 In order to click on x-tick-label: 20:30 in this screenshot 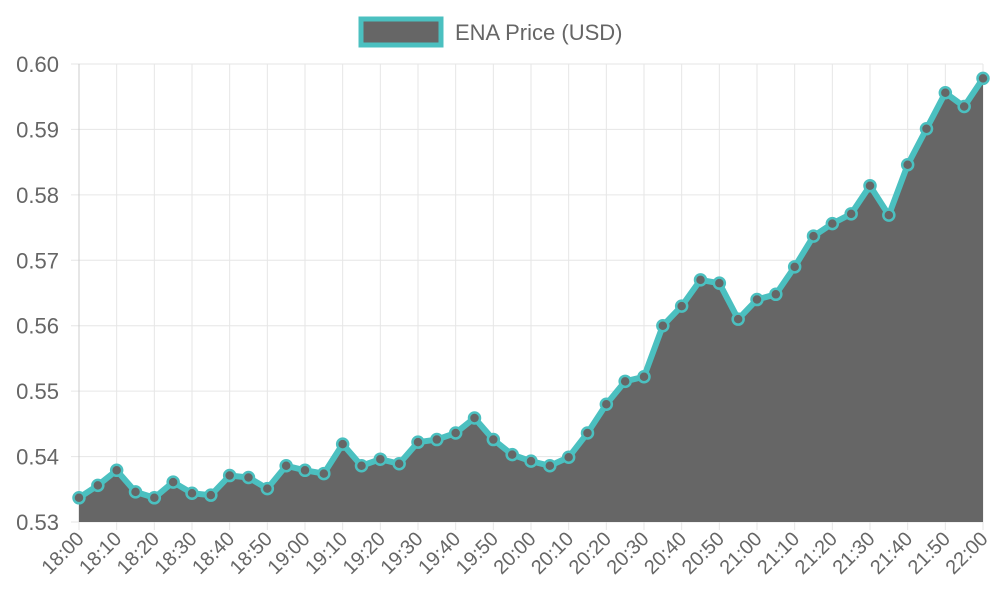, I will do `click(628, 553)`.